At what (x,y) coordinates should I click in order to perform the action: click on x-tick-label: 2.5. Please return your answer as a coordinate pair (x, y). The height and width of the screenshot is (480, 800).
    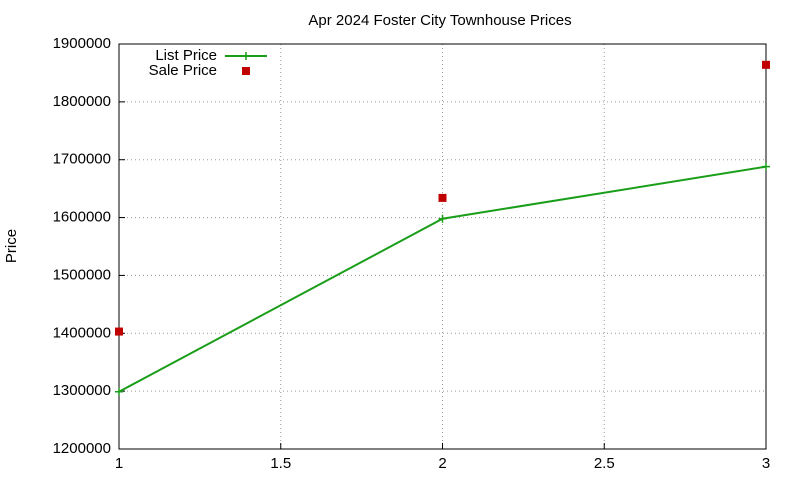
    Looking at the image, I should click on (604, 463).